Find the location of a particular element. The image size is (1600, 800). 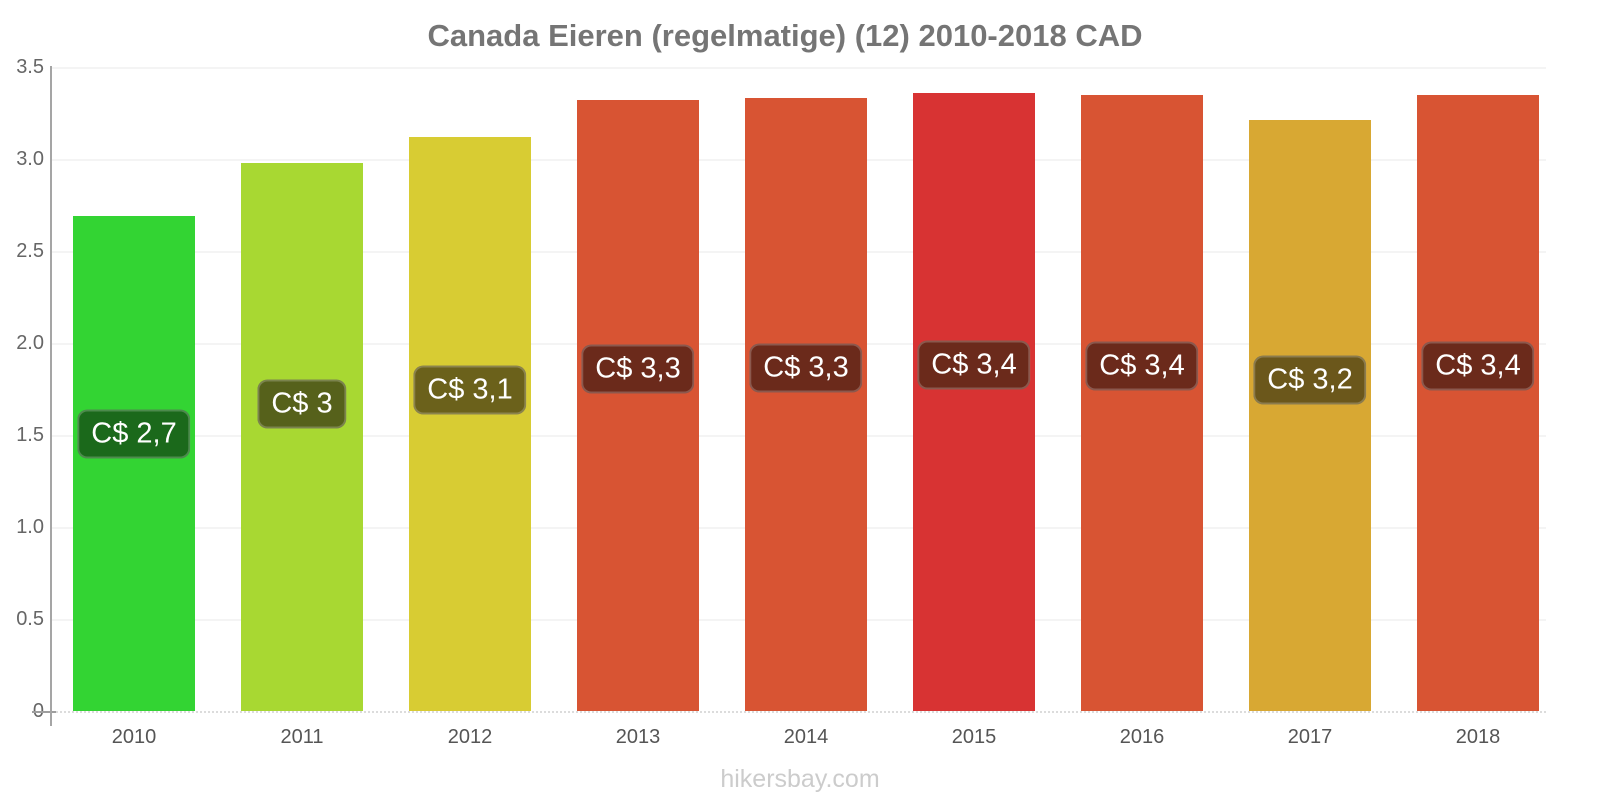

y-tick-label-2.5: 2.5 is located at coordinates (30, 251).